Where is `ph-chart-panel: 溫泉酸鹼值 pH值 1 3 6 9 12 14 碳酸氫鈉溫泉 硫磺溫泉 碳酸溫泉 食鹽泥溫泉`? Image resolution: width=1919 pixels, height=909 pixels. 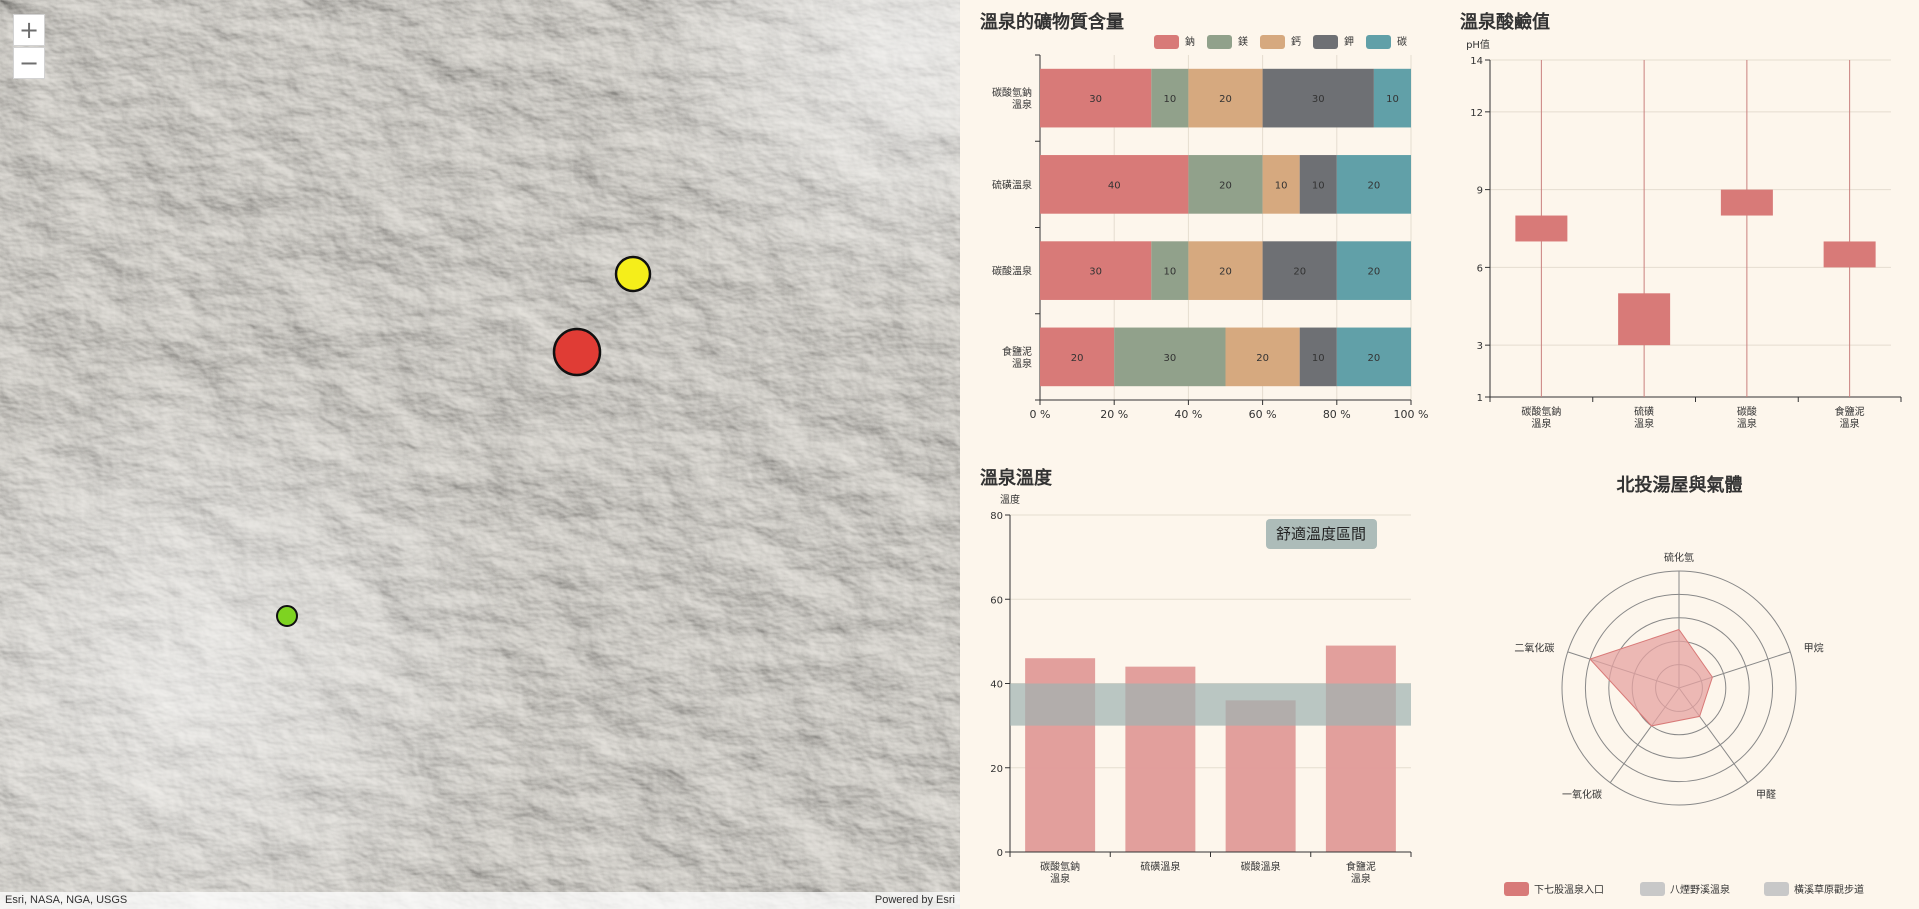 ph-chart-panel: 溫泉酸鹼值 pH值 1 3 6 9 12 14 碳酸氫鈉溫泉 硫磺溫泉 碳酸溫泉 食鹽泥溫泉 is located at coordinates (1679, 227).